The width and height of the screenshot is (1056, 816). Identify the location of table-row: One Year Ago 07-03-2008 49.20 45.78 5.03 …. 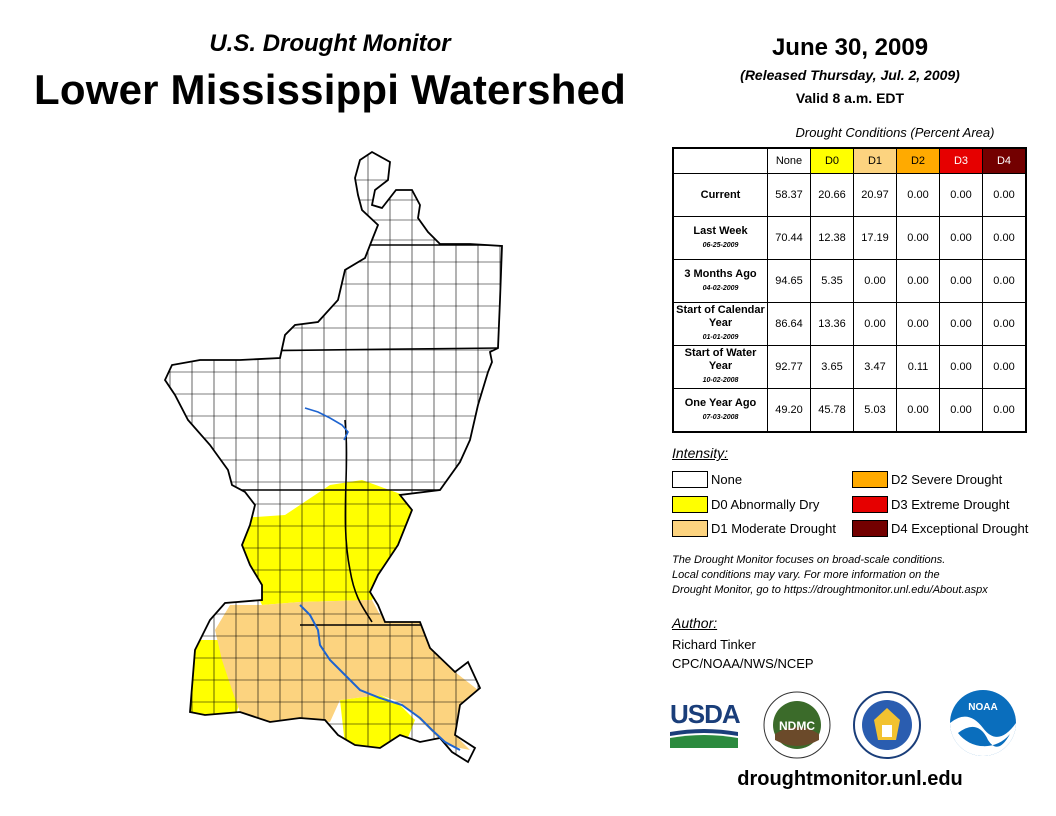
(849, 410).